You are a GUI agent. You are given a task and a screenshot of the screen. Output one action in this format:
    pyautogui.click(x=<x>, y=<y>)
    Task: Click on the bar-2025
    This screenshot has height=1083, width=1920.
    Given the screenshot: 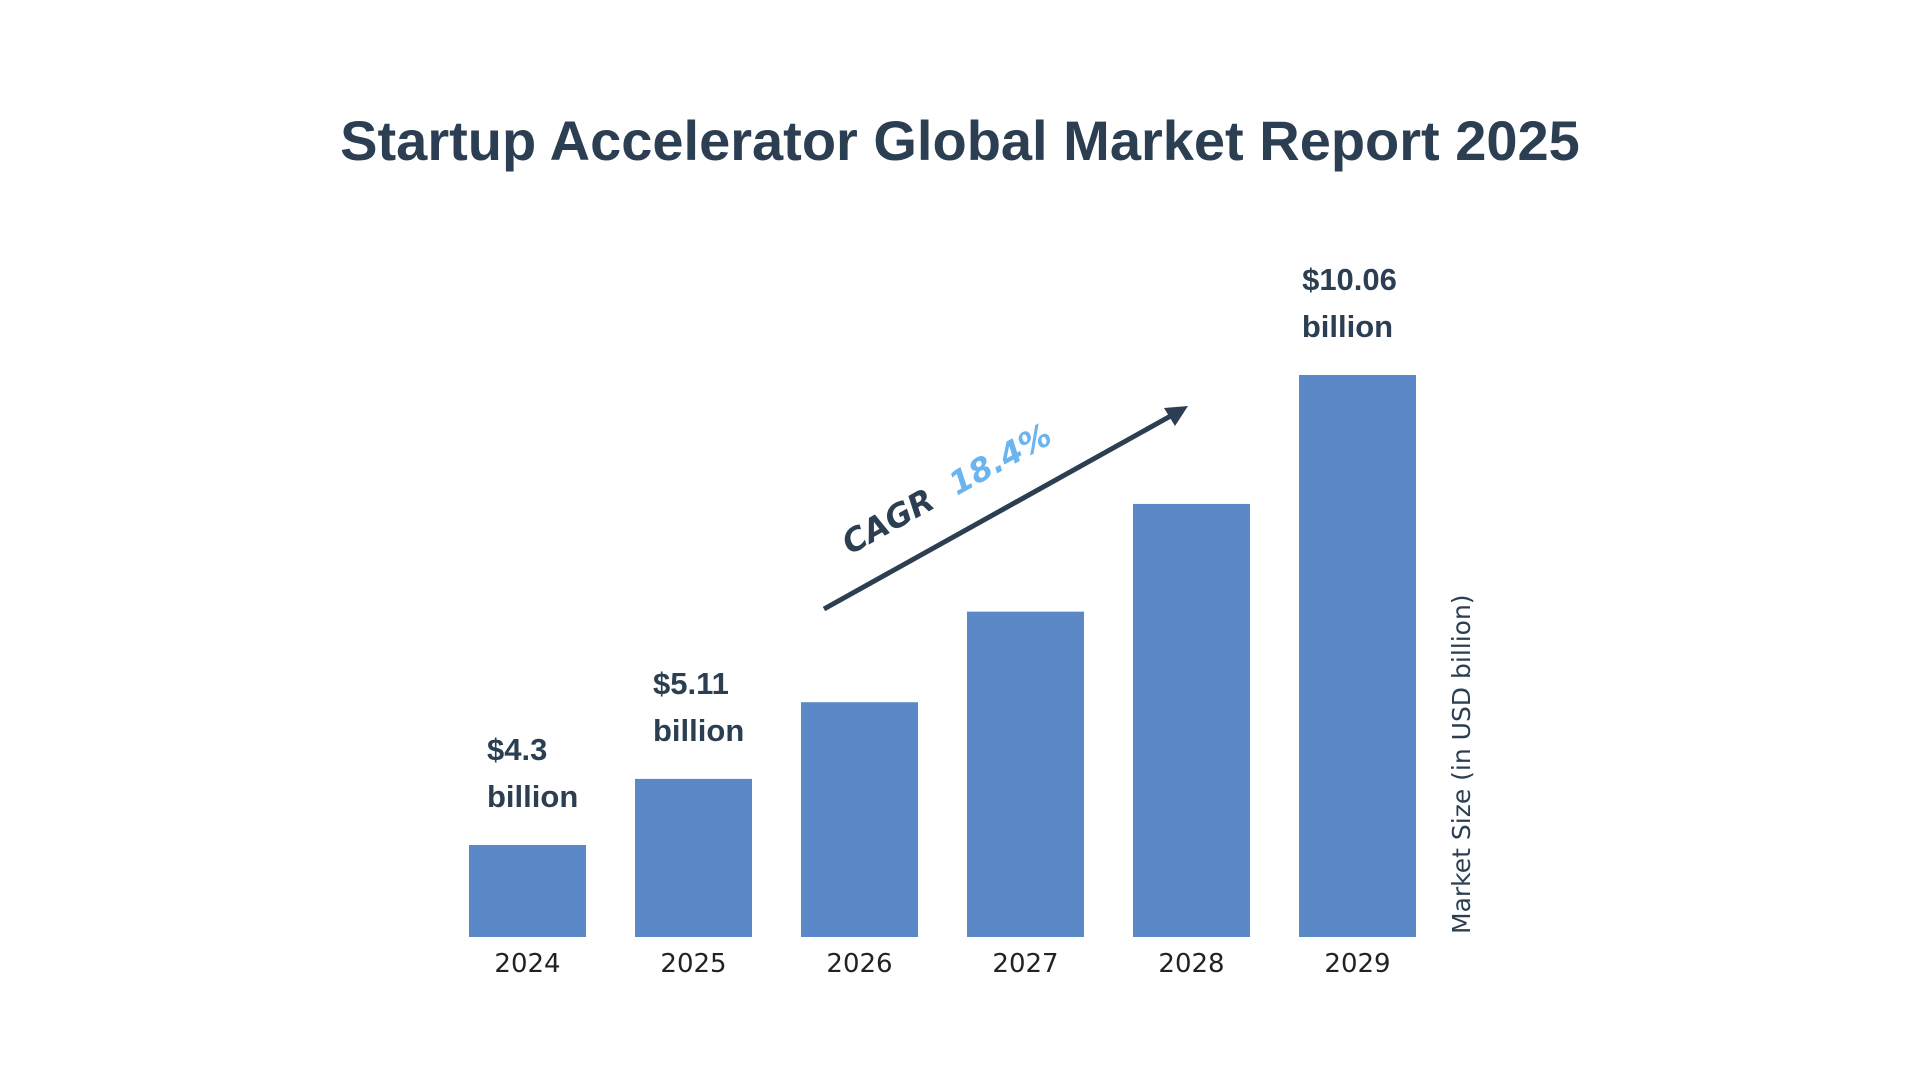 What is the action you would take?
    pyautogui.click(x=693, y=857)
    